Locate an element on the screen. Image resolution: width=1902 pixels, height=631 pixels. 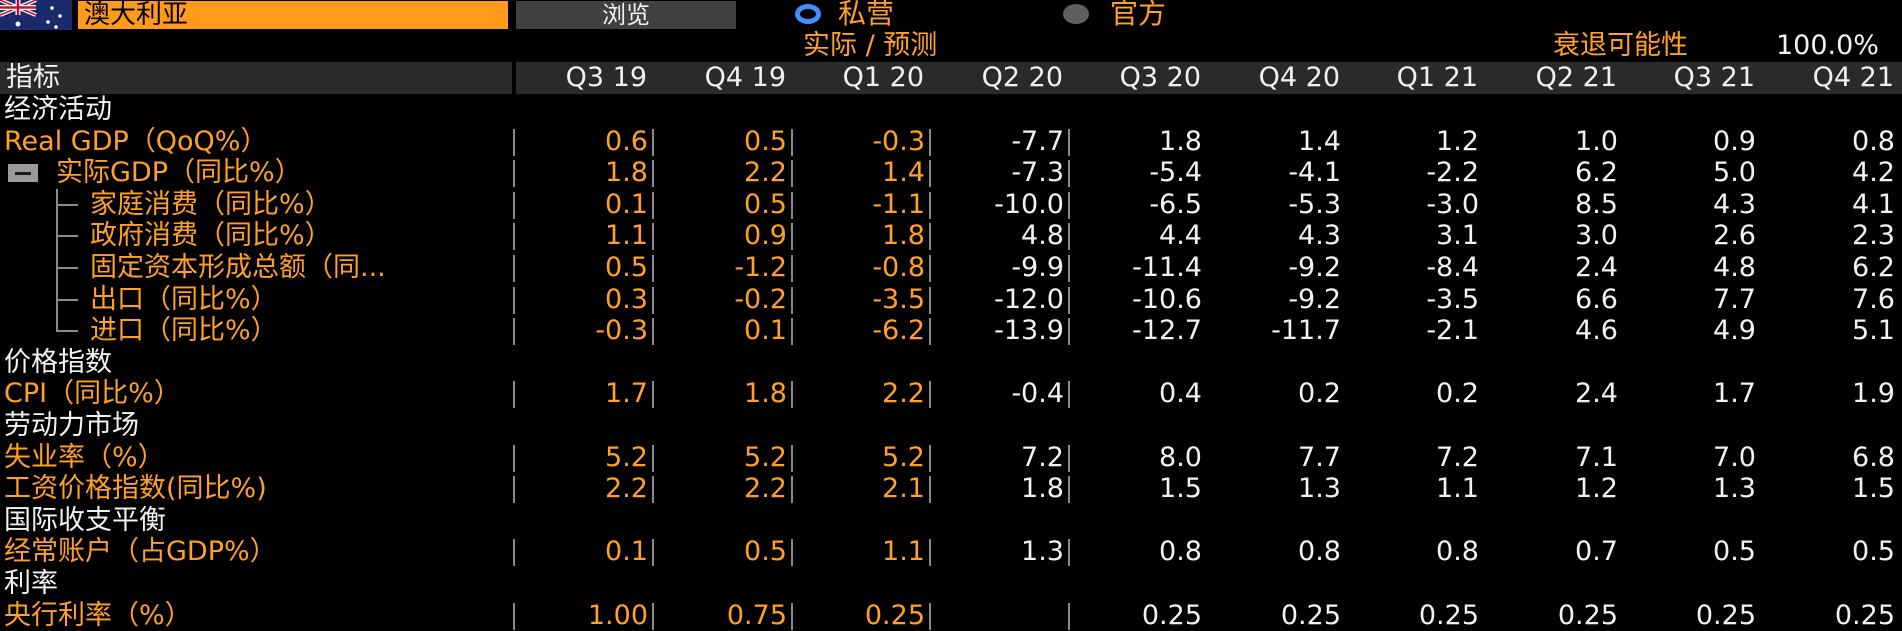
table-row: 失业率（%） 5.2 5.2 5.2 7.2 8.0 7.7 7.2 7.1 7.0 6.8 is located at coordinates (951, 458).